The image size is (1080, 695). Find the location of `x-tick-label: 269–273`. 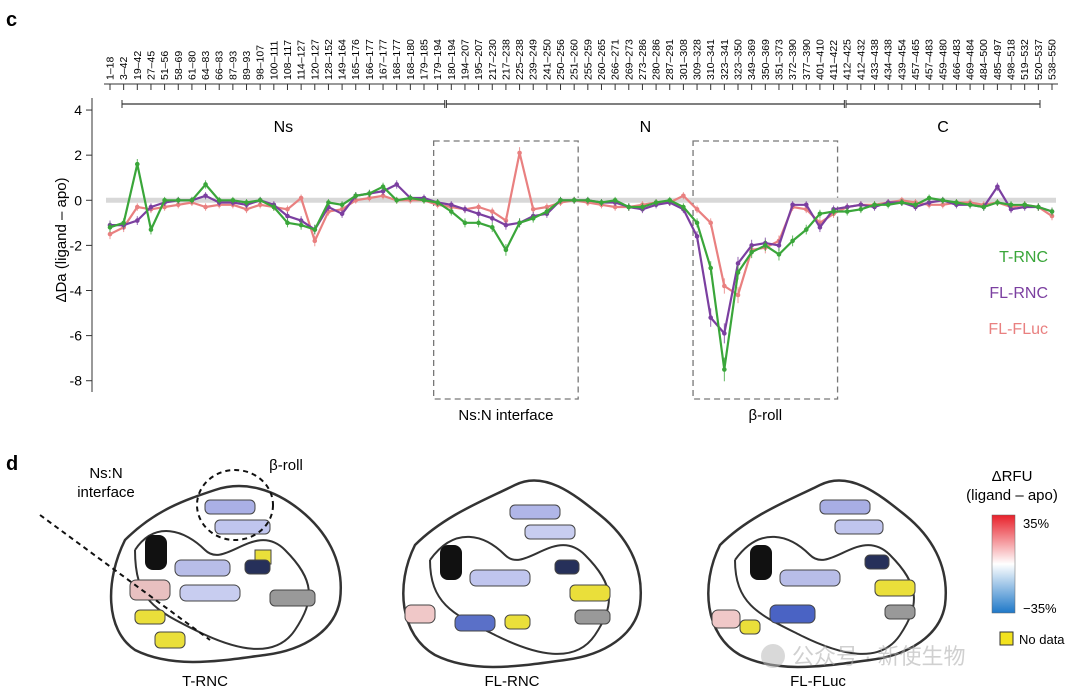

x-tick-label: 269–273 is located at coordinates (629, 59).